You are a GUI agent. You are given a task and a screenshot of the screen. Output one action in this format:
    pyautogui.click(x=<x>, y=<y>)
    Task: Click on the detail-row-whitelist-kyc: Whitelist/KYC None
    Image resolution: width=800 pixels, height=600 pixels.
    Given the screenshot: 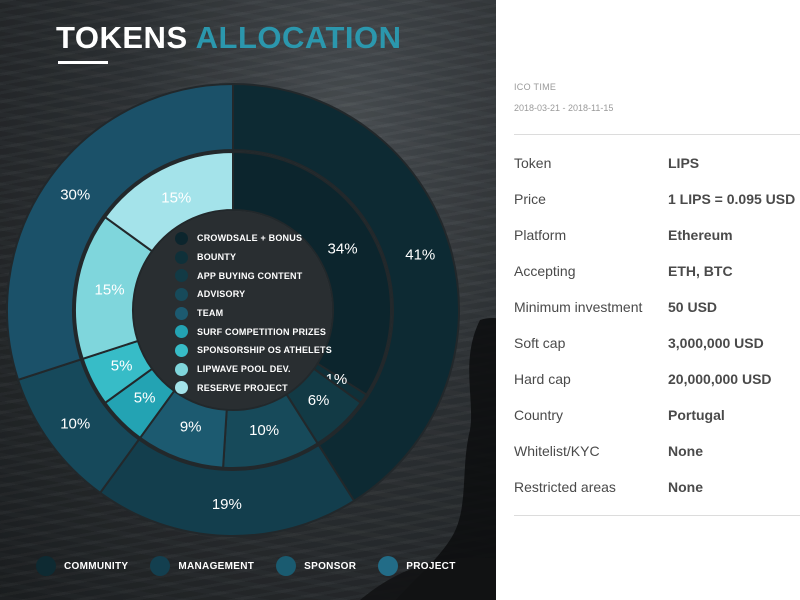 What is the action you would take?
    pyautogui.click(x=654, y=451)
    